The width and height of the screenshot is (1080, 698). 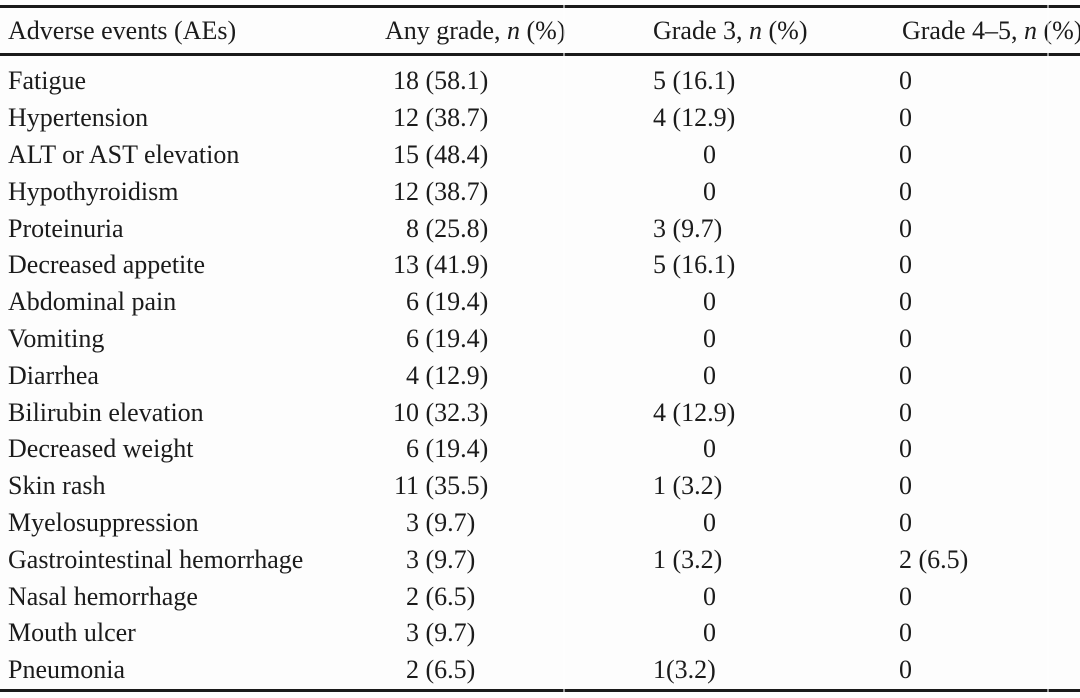 I want to click on count-value: 18, so click(x=406, y=81).